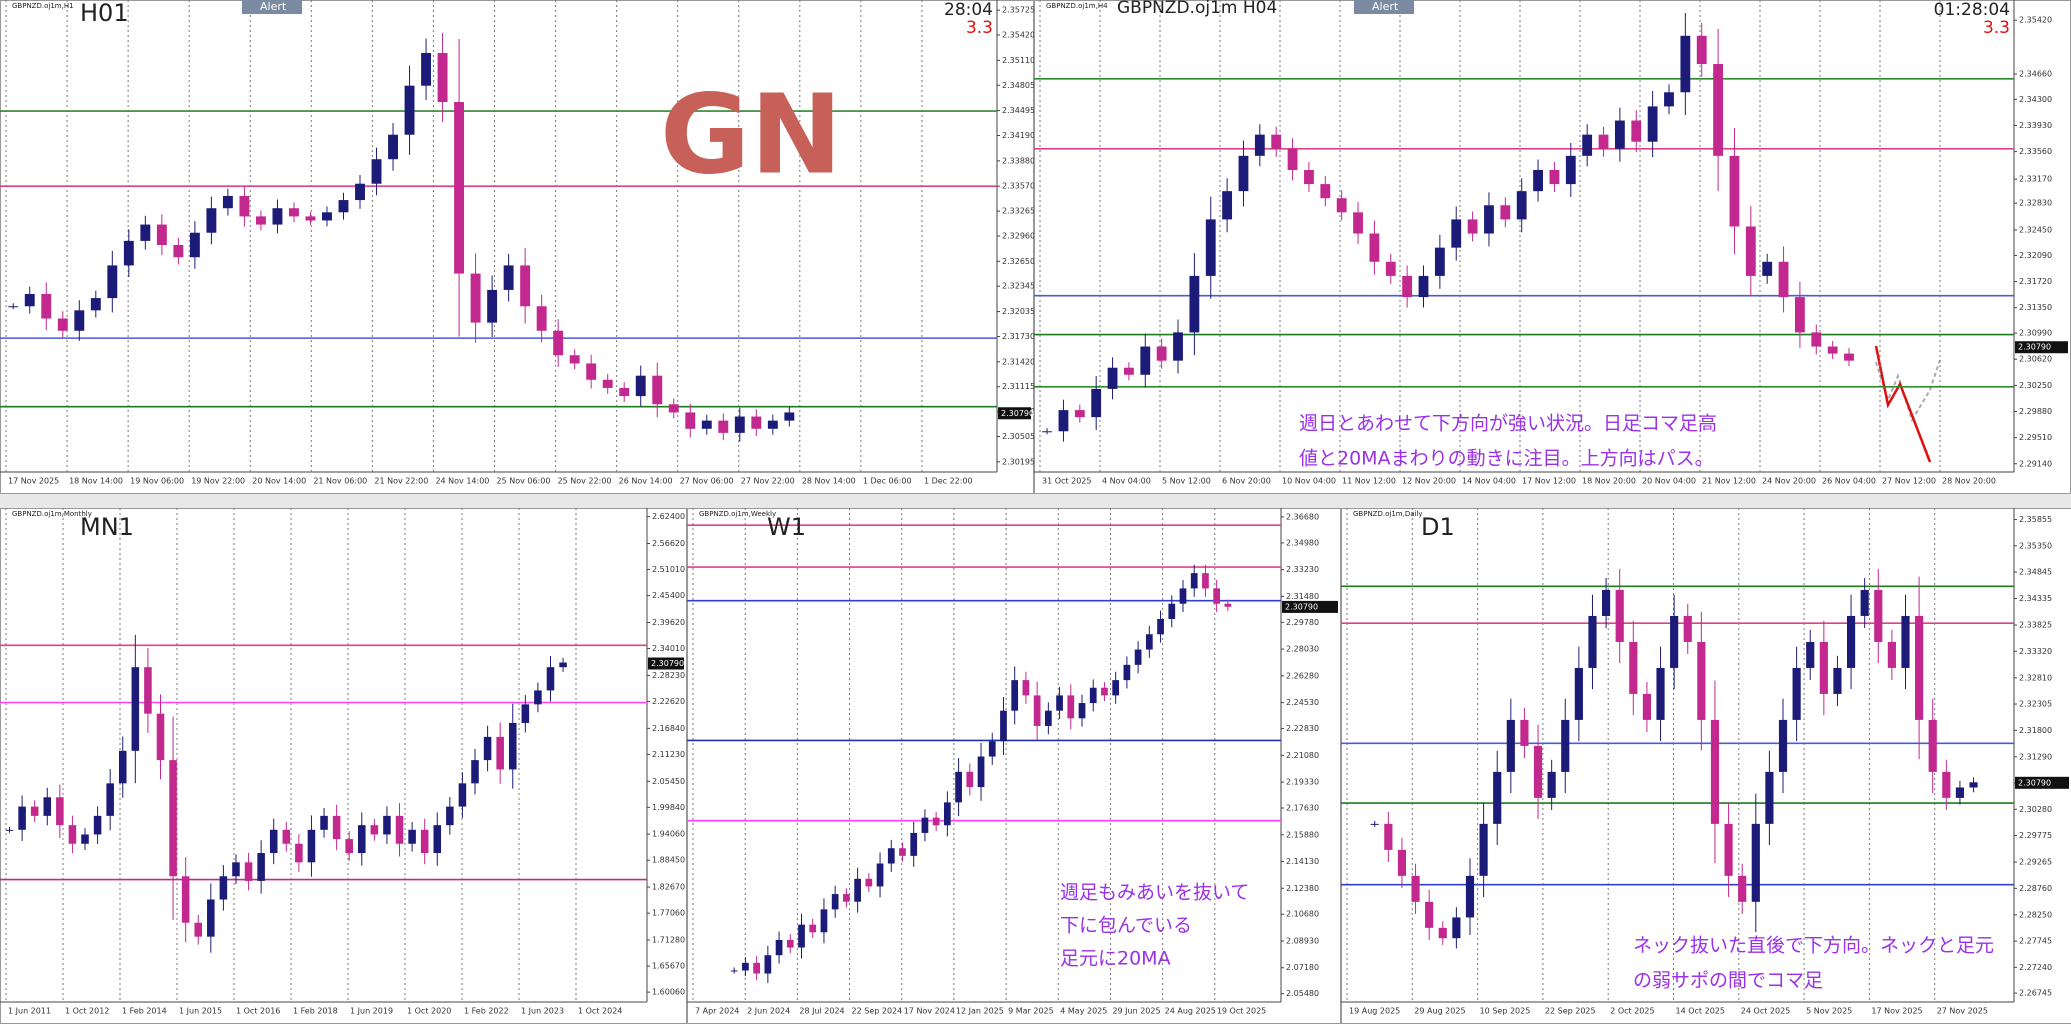 This screenshot has height=1024, width=2071. What do you see at coordinates (29, 1011) in the screenshot?
I see `date-label: 1 Jun 2011` at bounding box center [29, 1011].